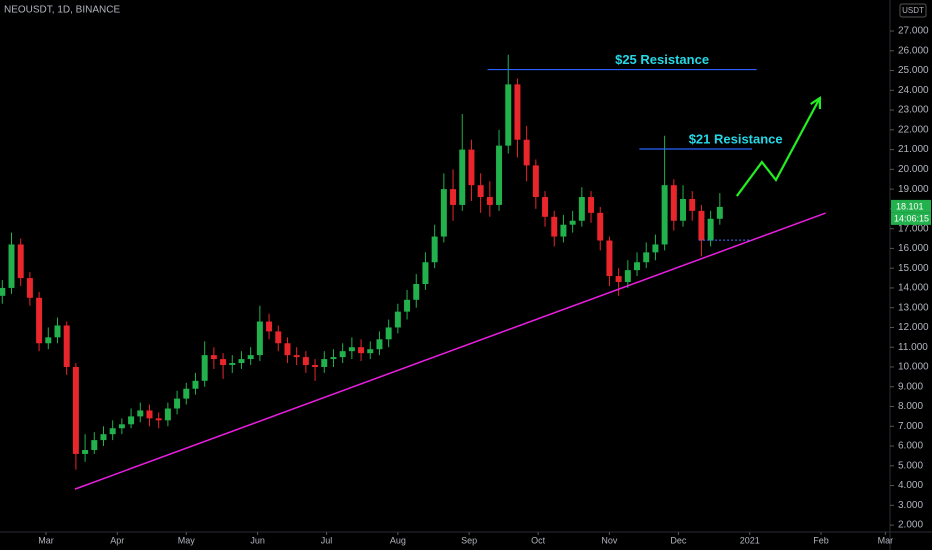 Image resolution: width=932 pixels, height=550 pixels. I want to click on x-tick-label: Sep, so click(469, 540).